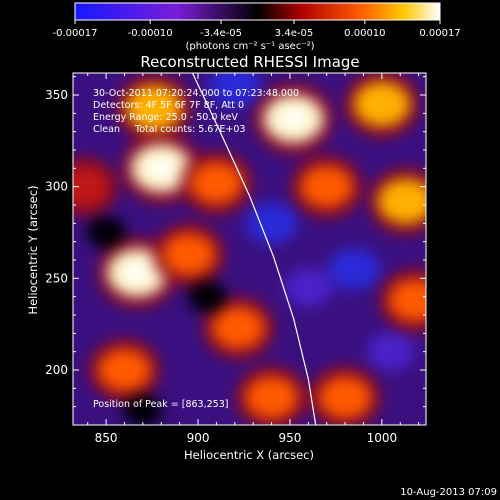 Image resolution: width=500 pixels, height=500 pixels. Describe the element at coordinates (75, 33) in the screenshot. I see `colorbar-tick-label: -0.00017` at that location.